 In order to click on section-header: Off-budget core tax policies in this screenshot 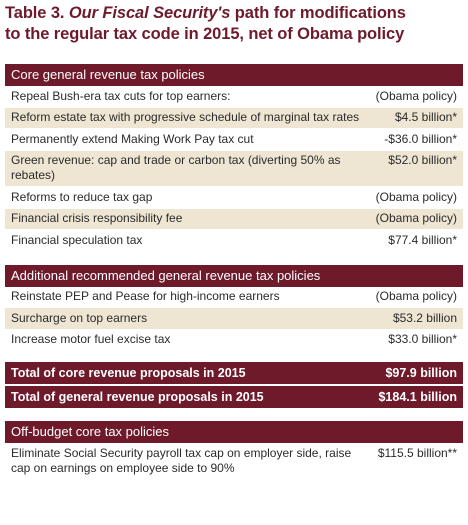, I will do `click(234, 432)`.